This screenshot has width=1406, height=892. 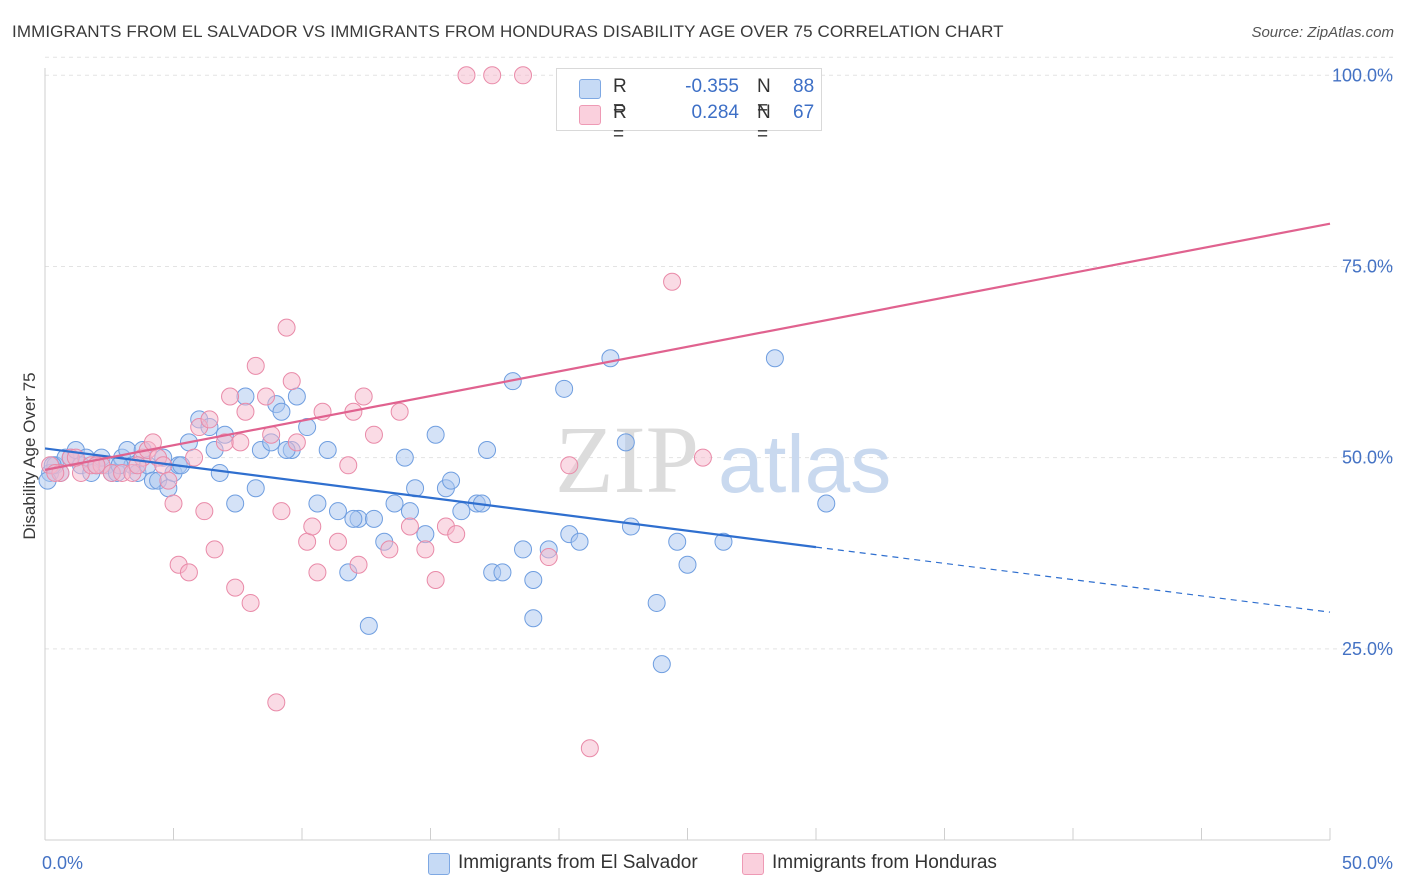 What do you see at coordinates (430, 498) in the screenshot?
I see `trend-line-el-salvador` at bounding box center [430, 498].